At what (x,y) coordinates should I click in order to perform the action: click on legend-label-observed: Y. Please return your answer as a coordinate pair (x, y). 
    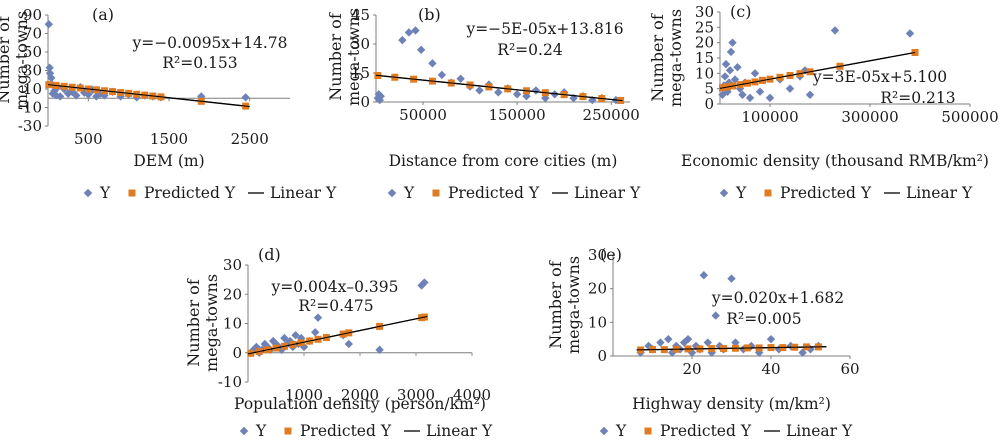
    Looking at the image, I should click on (741, 193).